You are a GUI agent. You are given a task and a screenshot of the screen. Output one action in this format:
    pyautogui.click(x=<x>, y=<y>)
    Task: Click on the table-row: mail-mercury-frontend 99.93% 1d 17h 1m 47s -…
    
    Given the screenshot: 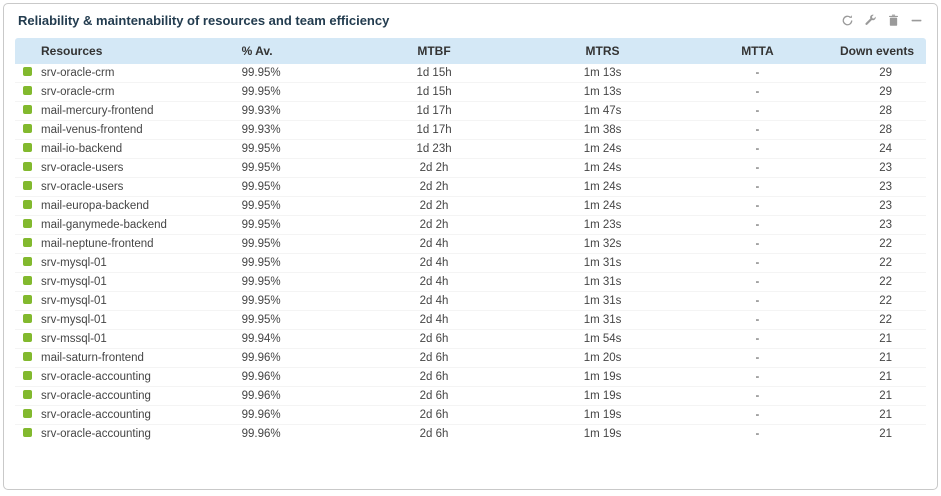 What is the action you would take?
    pyautogui.click(x=470, y=111)
    